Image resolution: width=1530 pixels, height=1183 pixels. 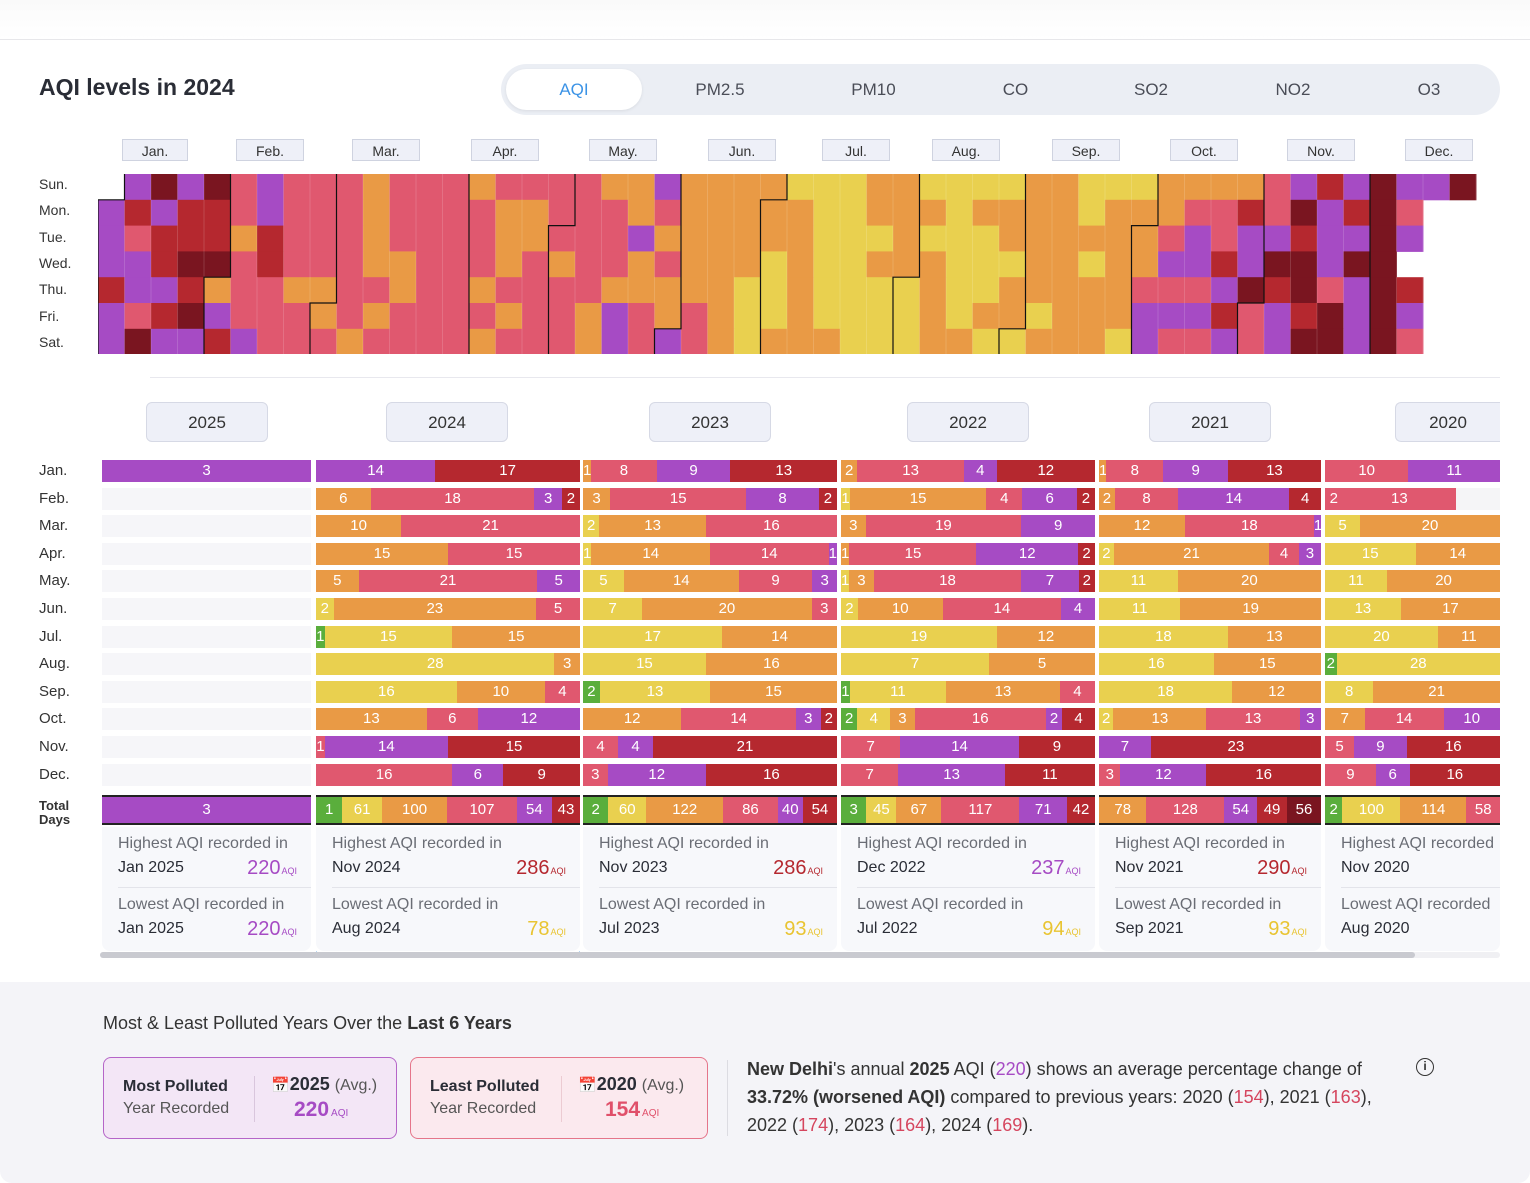 What do you see at coordinates (1471, 719) in the screenshot?
I see `day-count-segment: 10` at bounding box center [1471, 719].